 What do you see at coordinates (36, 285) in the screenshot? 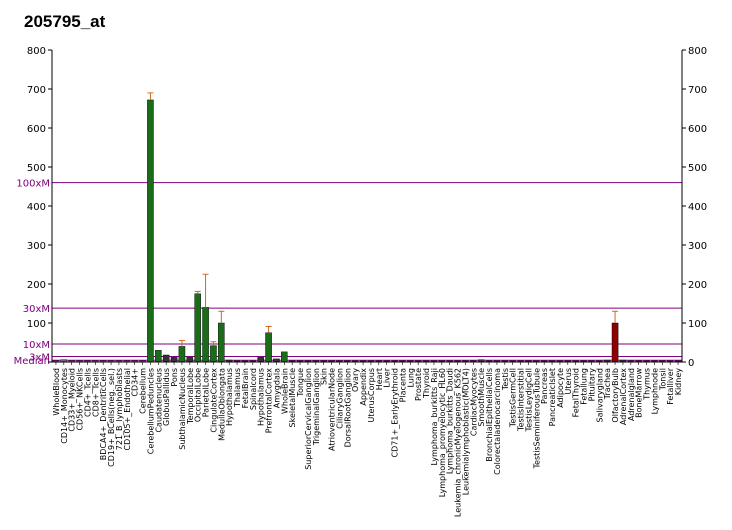
I see `y-tick-label-left: 200` at bounding box center [36, 285].